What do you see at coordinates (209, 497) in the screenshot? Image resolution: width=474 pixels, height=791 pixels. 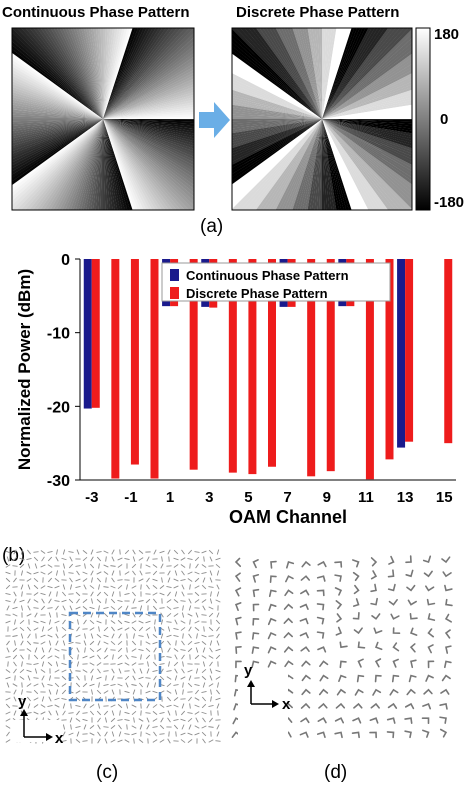 I see `x-tick-label: 3` at bounding box center [209, 497].